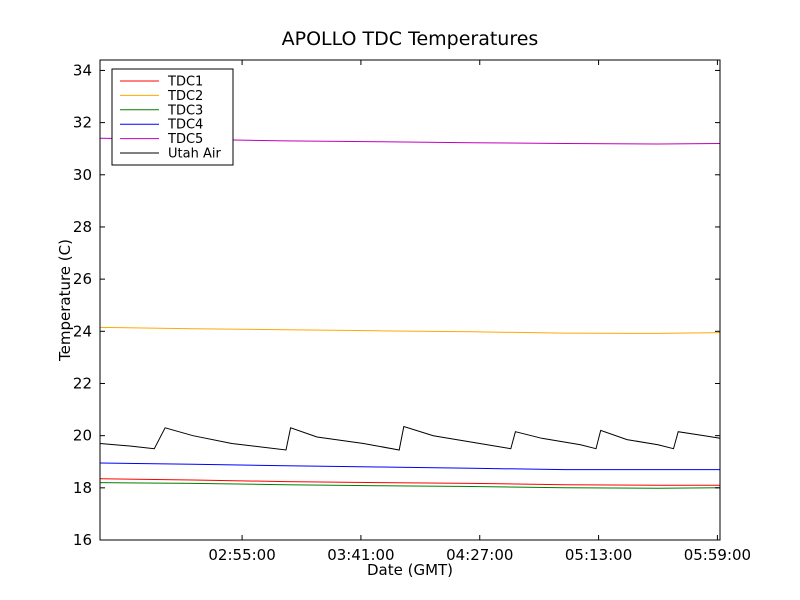  What do you see at coordinates (717, 555) in the screenshot?
I see `x-tick-label: 05:59:00` at bounding box center [717, 555].